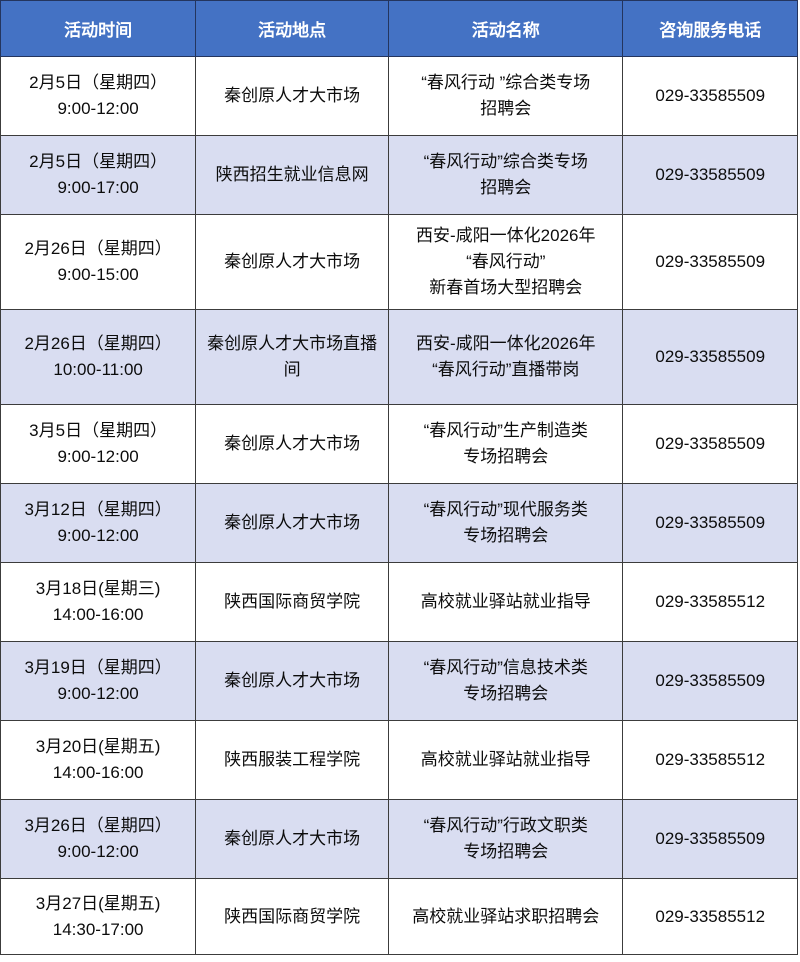 The width and height of the screenshot is (800, 962). I want to click on cell-name: “春风行动”信息技术类 专场招聘会, so click(506, 681).